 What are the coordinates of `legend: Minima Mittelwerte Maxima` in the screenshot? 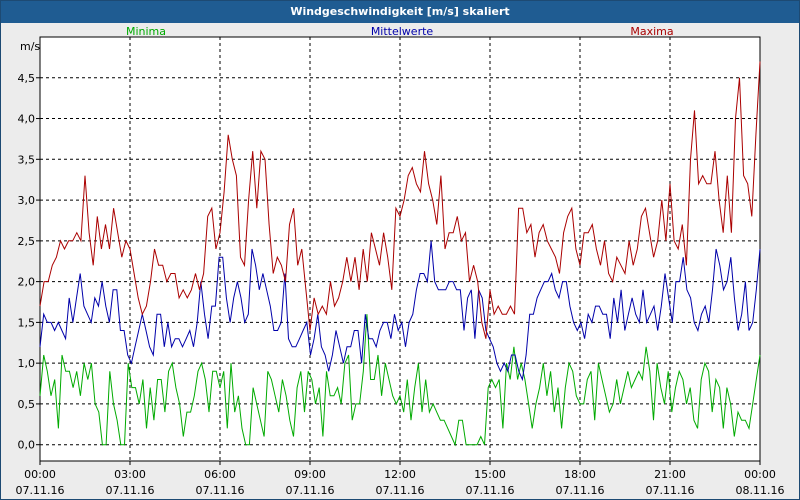 It's located at (400, 31).